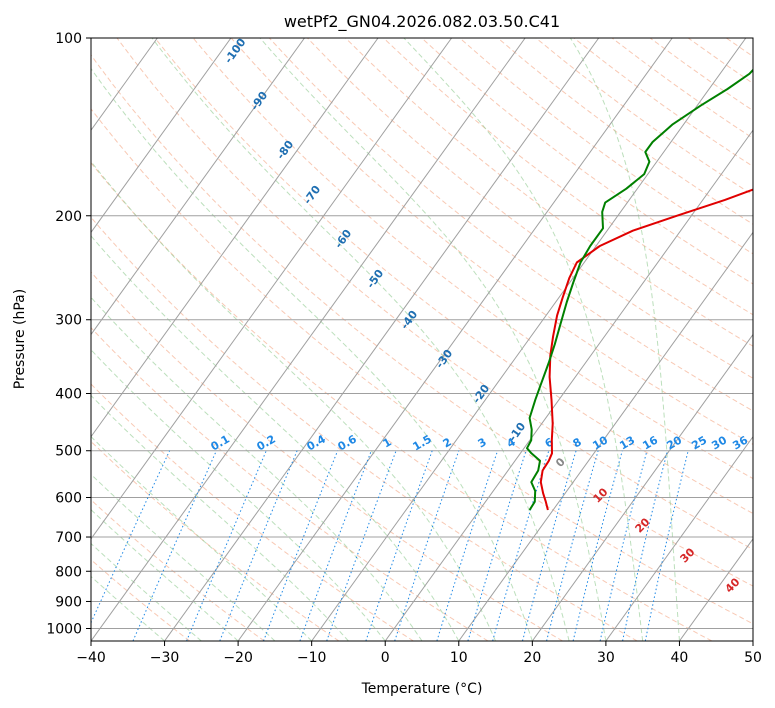 The width and height of the screenshot is (775, 708). What do you see at coordinates (238, 658) in the screenshot?
I see `x-tick-label: −20` at bounding box center [238, 658].